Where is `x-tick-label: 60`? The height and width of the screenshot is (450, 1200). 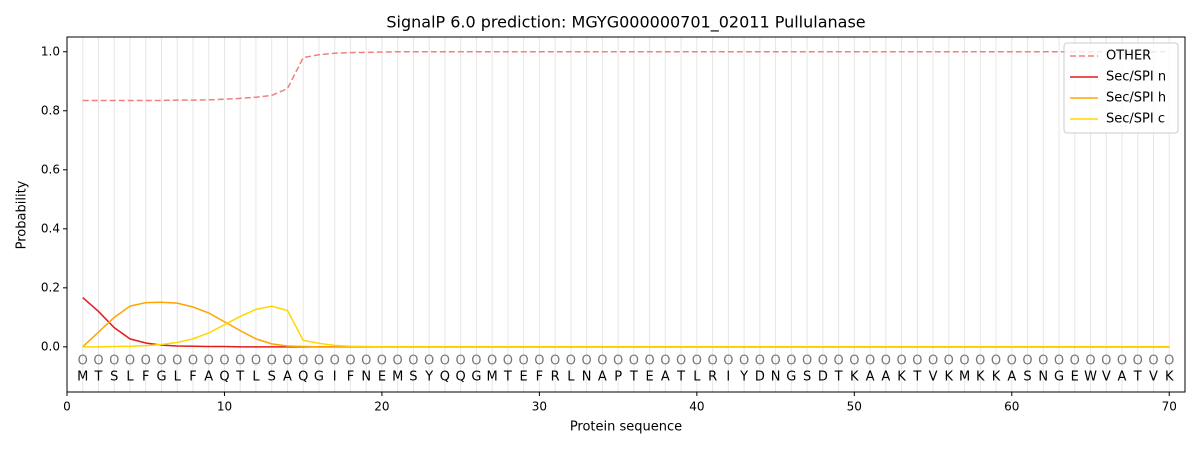 x-tick-label: 60 is located at coordinates (1011, 407).